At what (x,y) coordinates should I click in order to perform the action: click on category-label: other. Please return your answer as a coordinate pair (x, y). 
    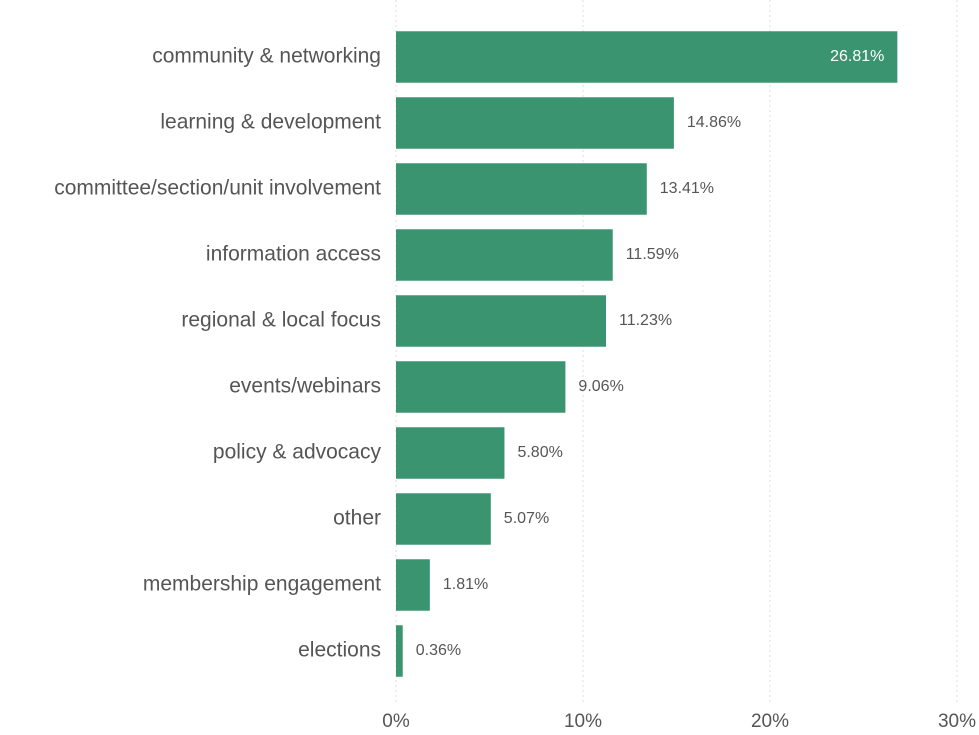
    Looking at the image, I should click on (357, 518).